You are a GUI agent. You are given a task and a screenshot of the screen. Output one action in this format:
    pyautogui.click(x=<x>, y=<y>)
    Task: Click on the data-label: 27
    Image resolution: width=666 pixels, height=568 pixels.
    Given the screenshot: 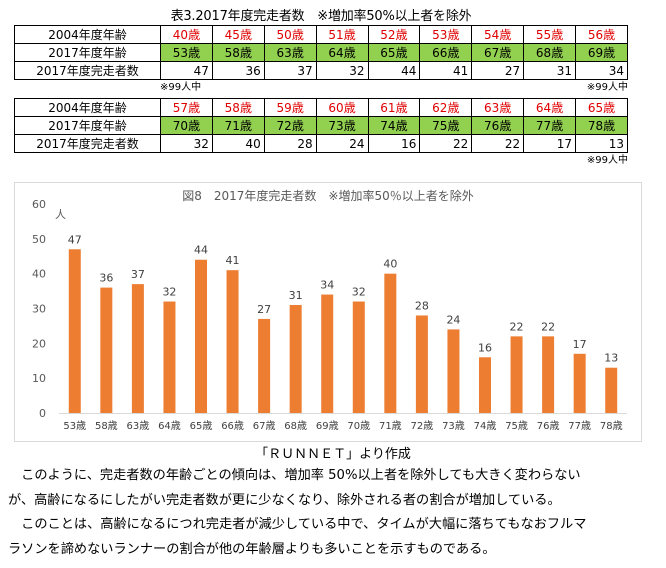 What is the action you would take?
    pyautogui.click(x=264, y=309)
    